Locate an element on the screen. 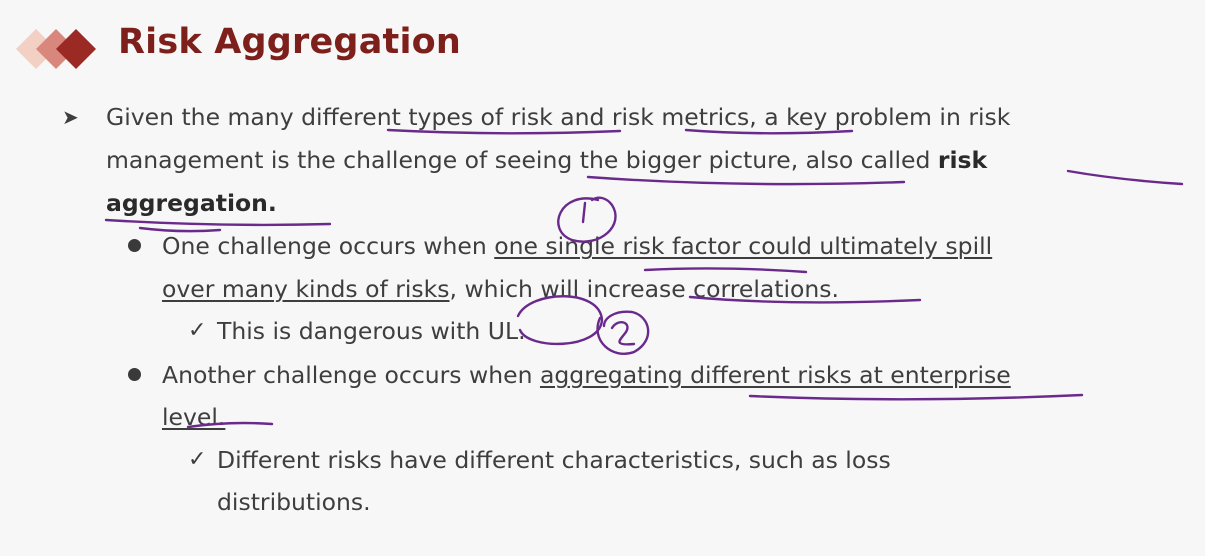 The width and height of the screenshot is (1205, 556). sub2-line1-text: Another challenge occurs when is located at coordinates (351, 375).